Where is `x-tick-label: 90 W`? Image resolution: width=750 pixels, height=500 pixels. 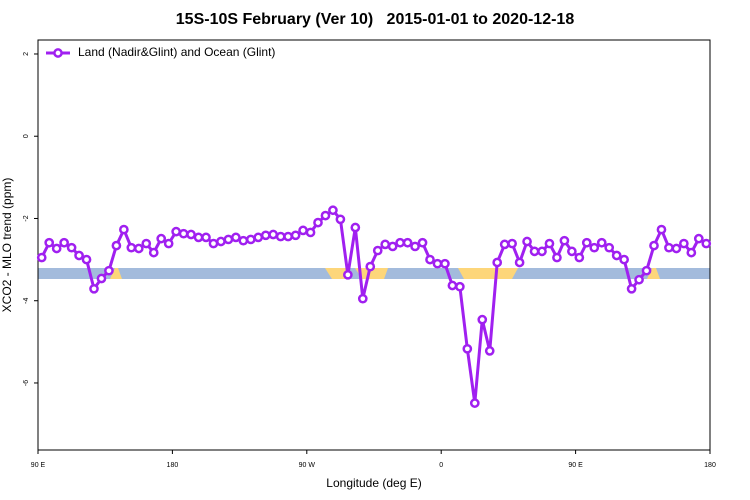 x-tick-label: 90 W is located at coordinates (307, 465).